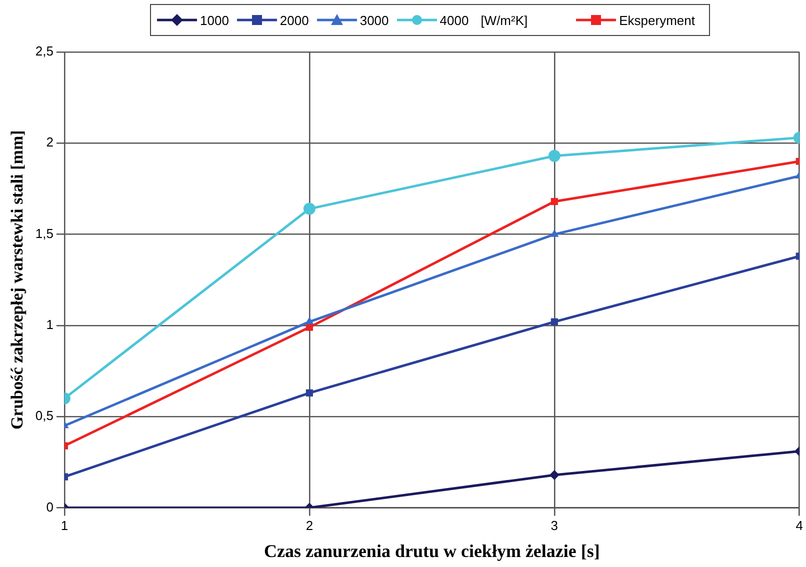 This screenshot has width=806, height=567. I want to click on legend-label: 4000, so click(454, 20).